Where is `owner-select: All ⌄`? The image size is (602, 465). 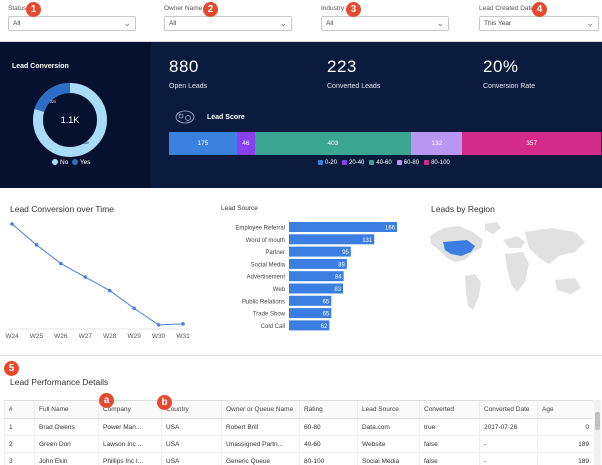 owner-select: All ⌄ is located at coordinates (228, 23).